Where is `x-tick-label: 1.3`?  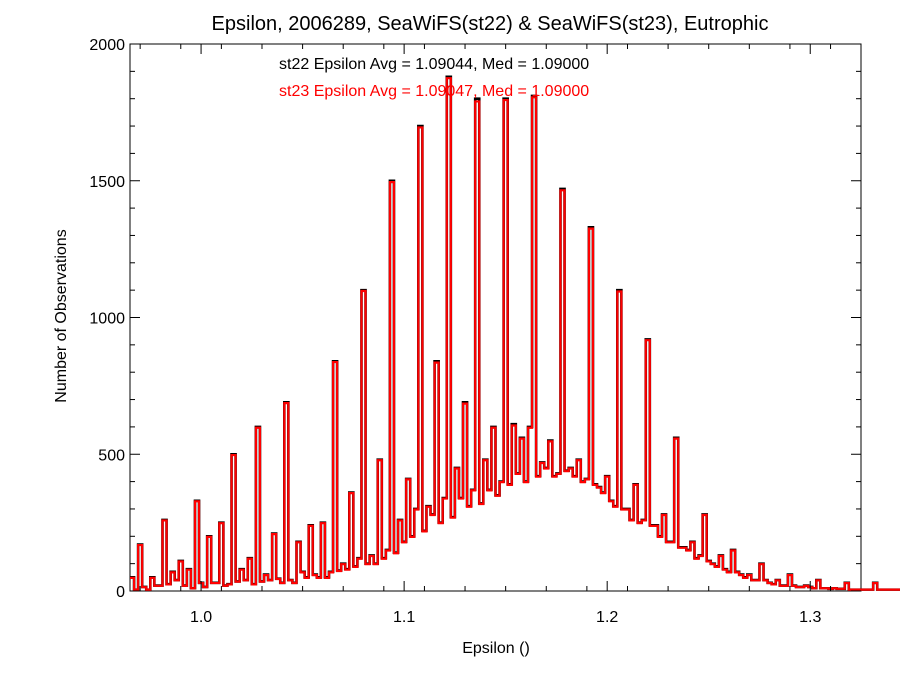 x-tick-label: 1.3 is located at coordinates (810, 617).